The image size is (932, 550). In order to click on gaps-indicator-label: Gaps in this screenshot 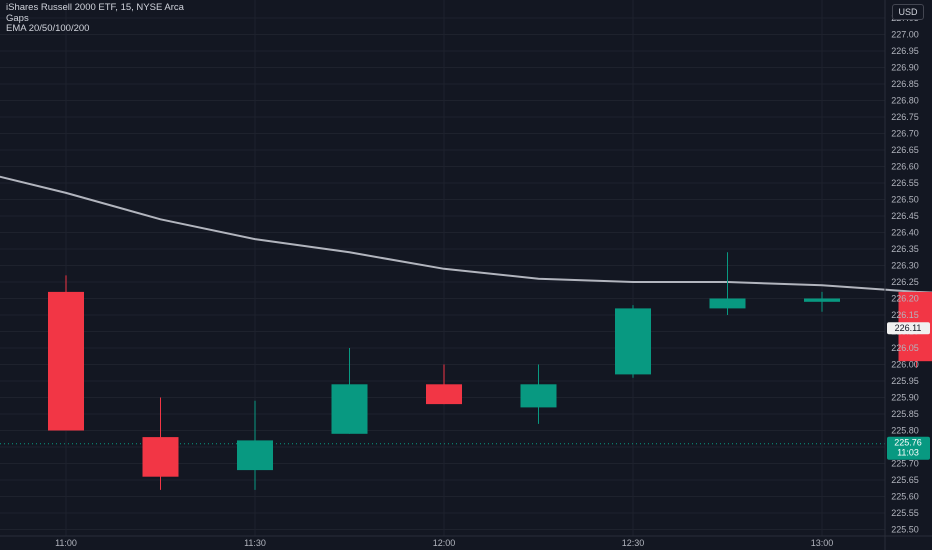, I will do `click(17, 18)`.